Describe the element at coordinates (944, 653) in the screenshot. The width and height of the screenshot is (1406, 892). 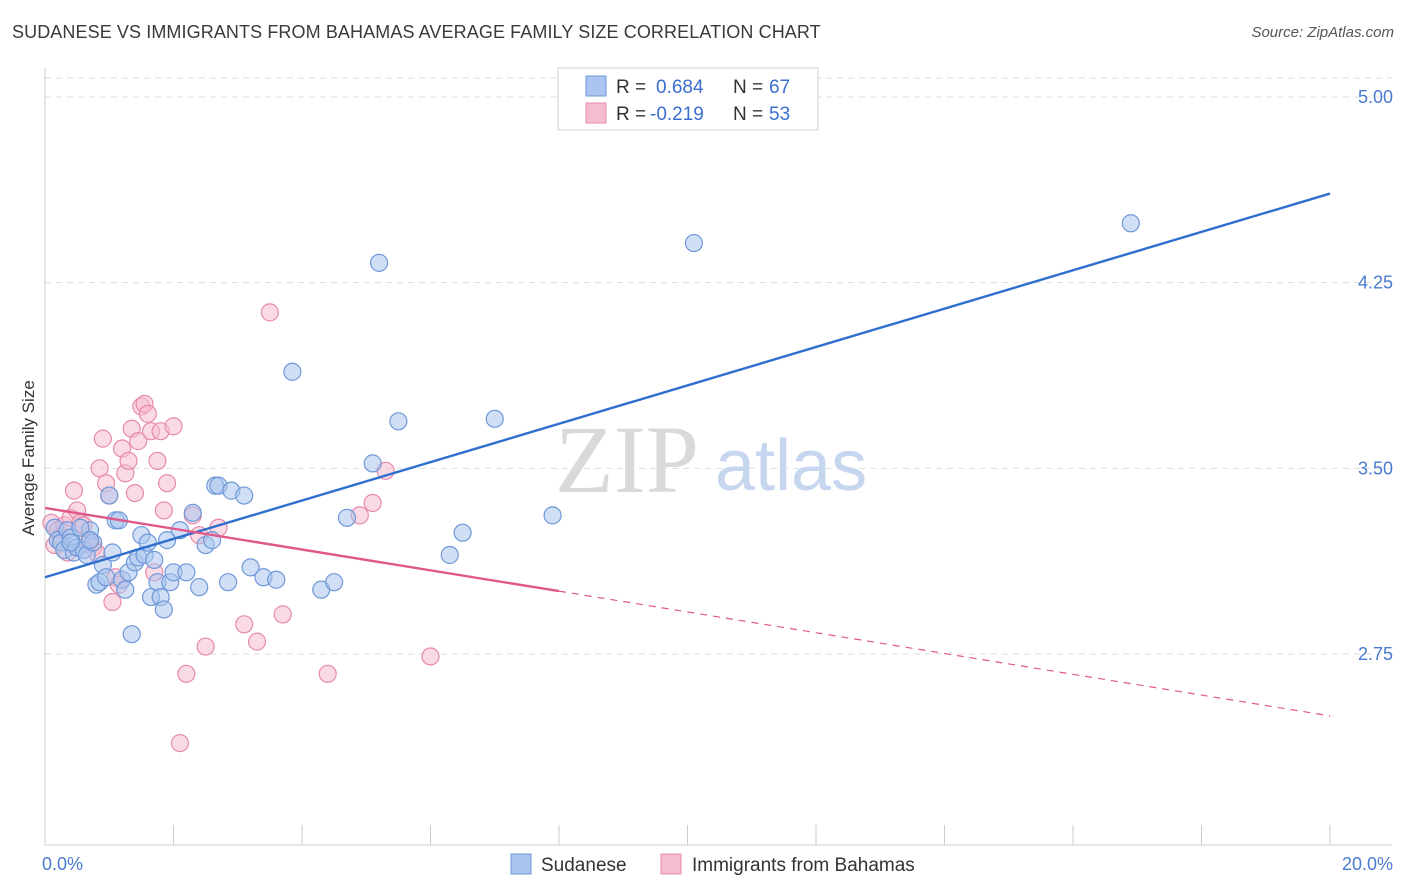
I see `trend-line-bahamas-dashed` at that location.